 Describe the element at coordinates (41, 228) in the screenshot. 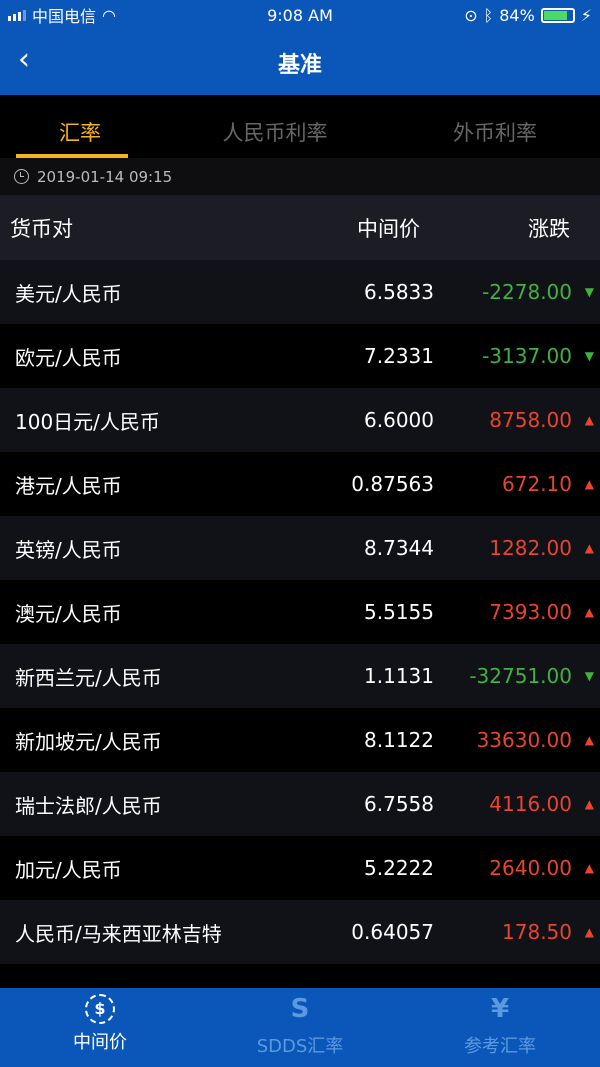

I see `header-pair: 货币对` at that location.